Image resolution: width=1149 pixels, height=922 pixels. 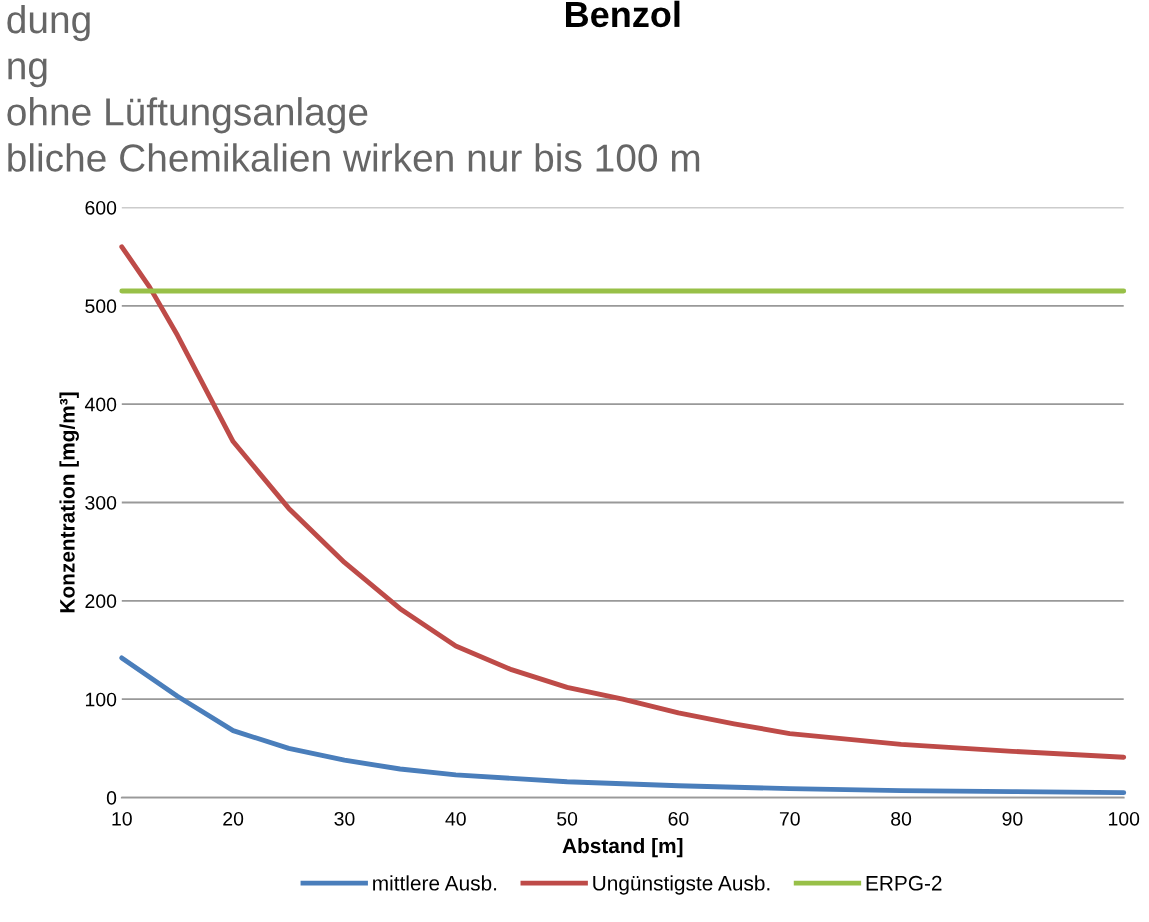 I want to click on text: bliche Chemikalien wirken nur bis 100 m, so click(x=354, y=157).